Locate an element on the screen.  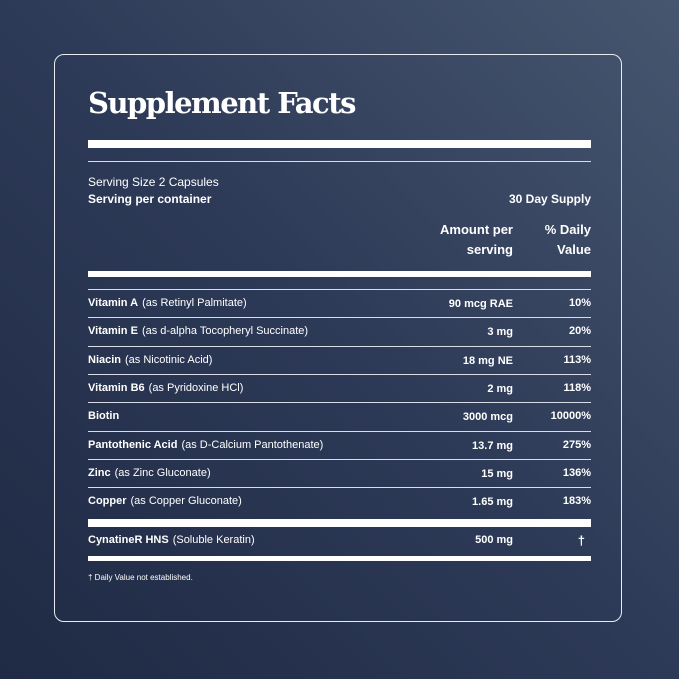
dagger-mark: † is located at coordinates (581, 540).